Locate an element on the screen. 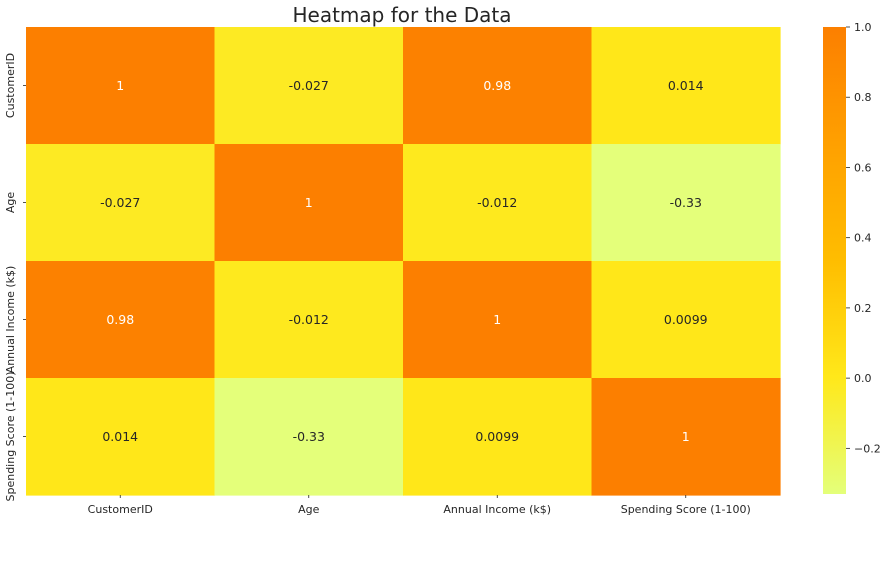 Image resolution: width=892 pixels, height=570 pixels. x-axis-tick-label: Annual Income (k$) is located at coordinates (497, 509).